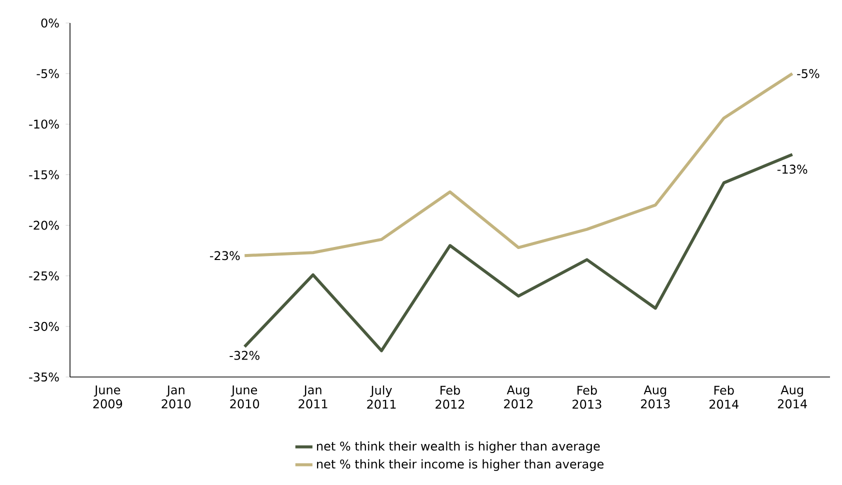 This screenshot has width=842, height=485. I want to click on y-tick-label: -15%, so click(44, 175).